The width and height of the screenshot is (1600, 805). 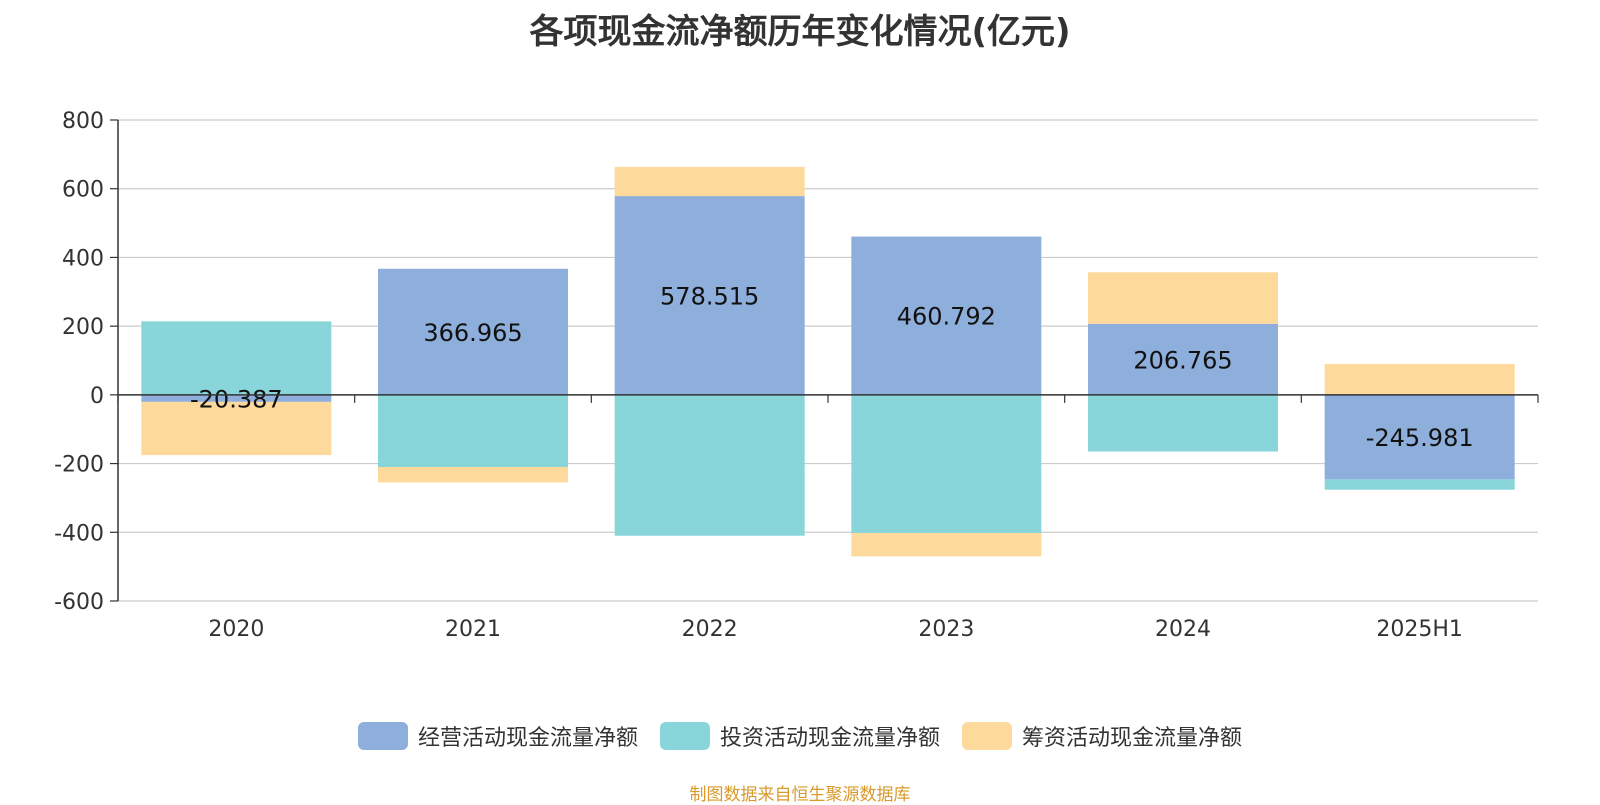 What do you see at coordinates (473, 475) in the screenshot?
I see `bar-3-2021` at bounding box center [473, 475].